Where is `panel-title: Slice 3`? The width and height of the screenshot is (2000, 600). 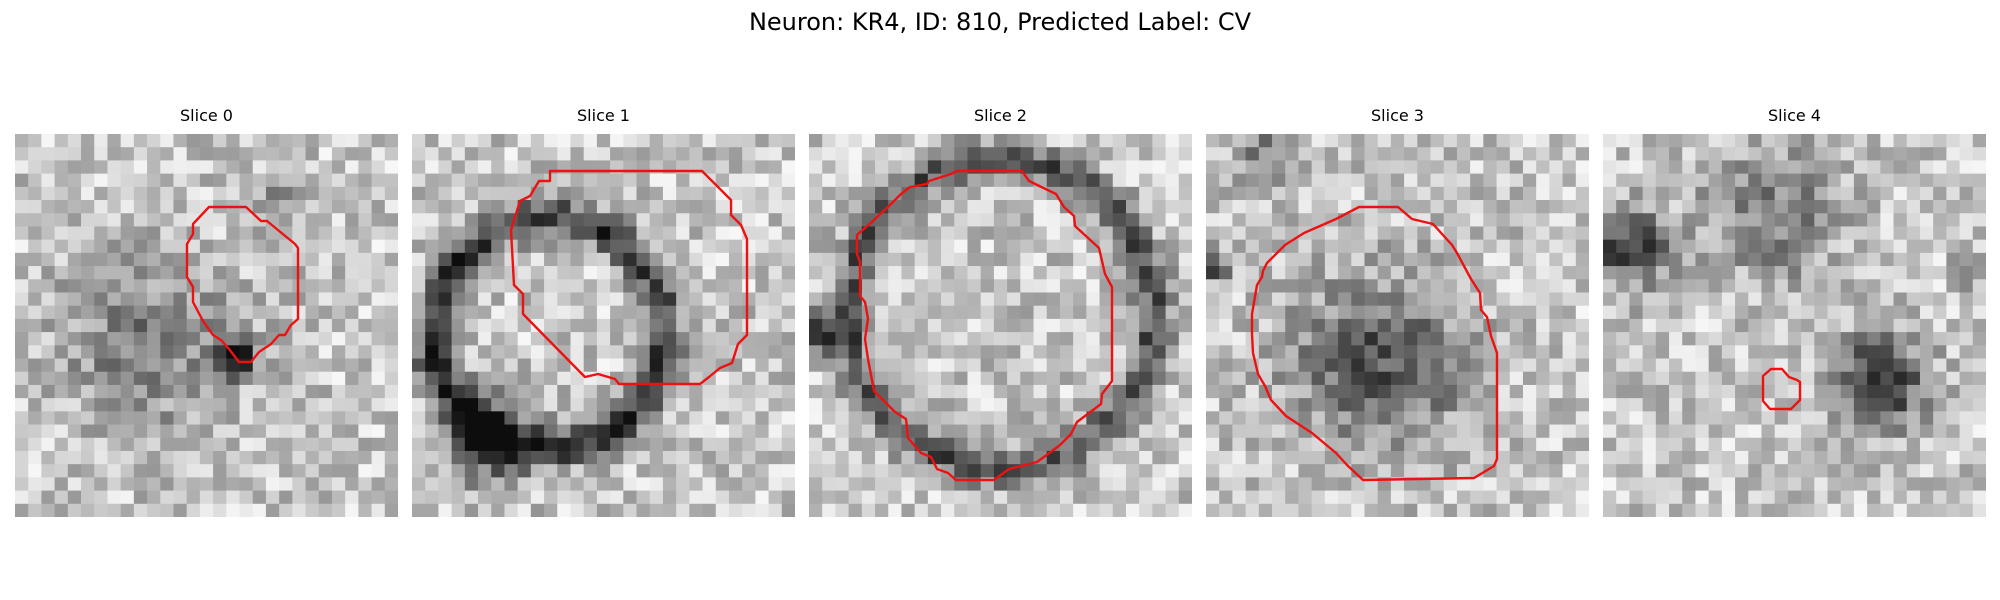 panel-title: Slice 3 is located at coordinates (1397, 115).